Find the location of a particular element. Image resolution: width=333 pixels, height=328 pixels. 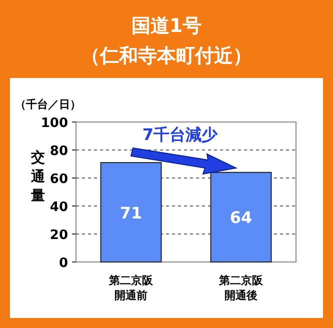

y-tick-label: 0 is located at coordinates (63, 263).